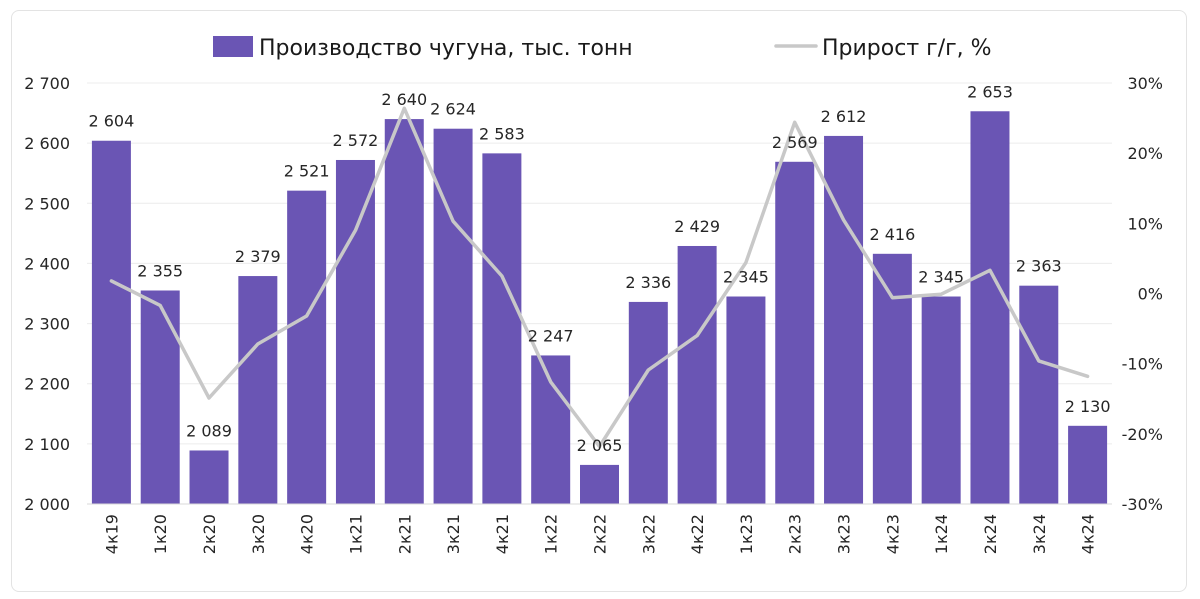 This screenshot has width=1200, height=599. What do you see at coordinates (697, 534) in the screenshot?
I see `x-tick-label: 4к22` at bounding box center [697, 534].